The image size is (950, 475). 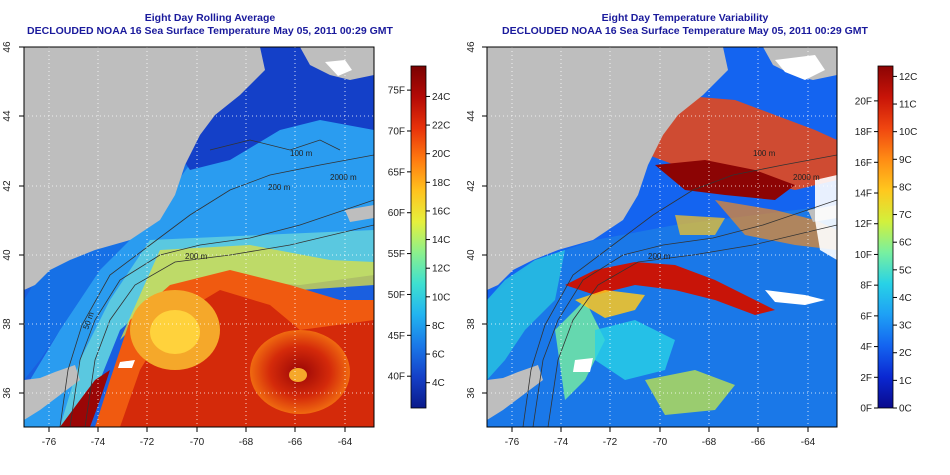 I want to click on colorbar-left-label: 18F, so click(x=863, y=132).